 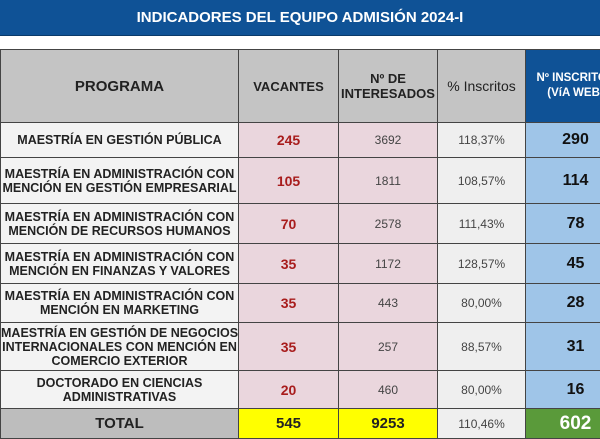 I want to click on vacantes-cell: 70, so click(x=288, y=223).